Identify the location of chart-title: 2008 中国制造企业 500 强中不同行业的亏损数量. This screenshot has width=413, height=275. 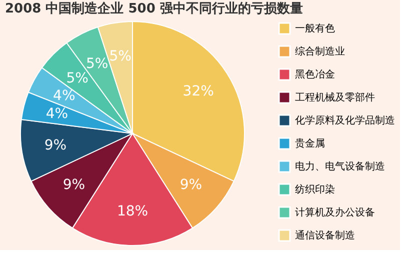
(154, 9).